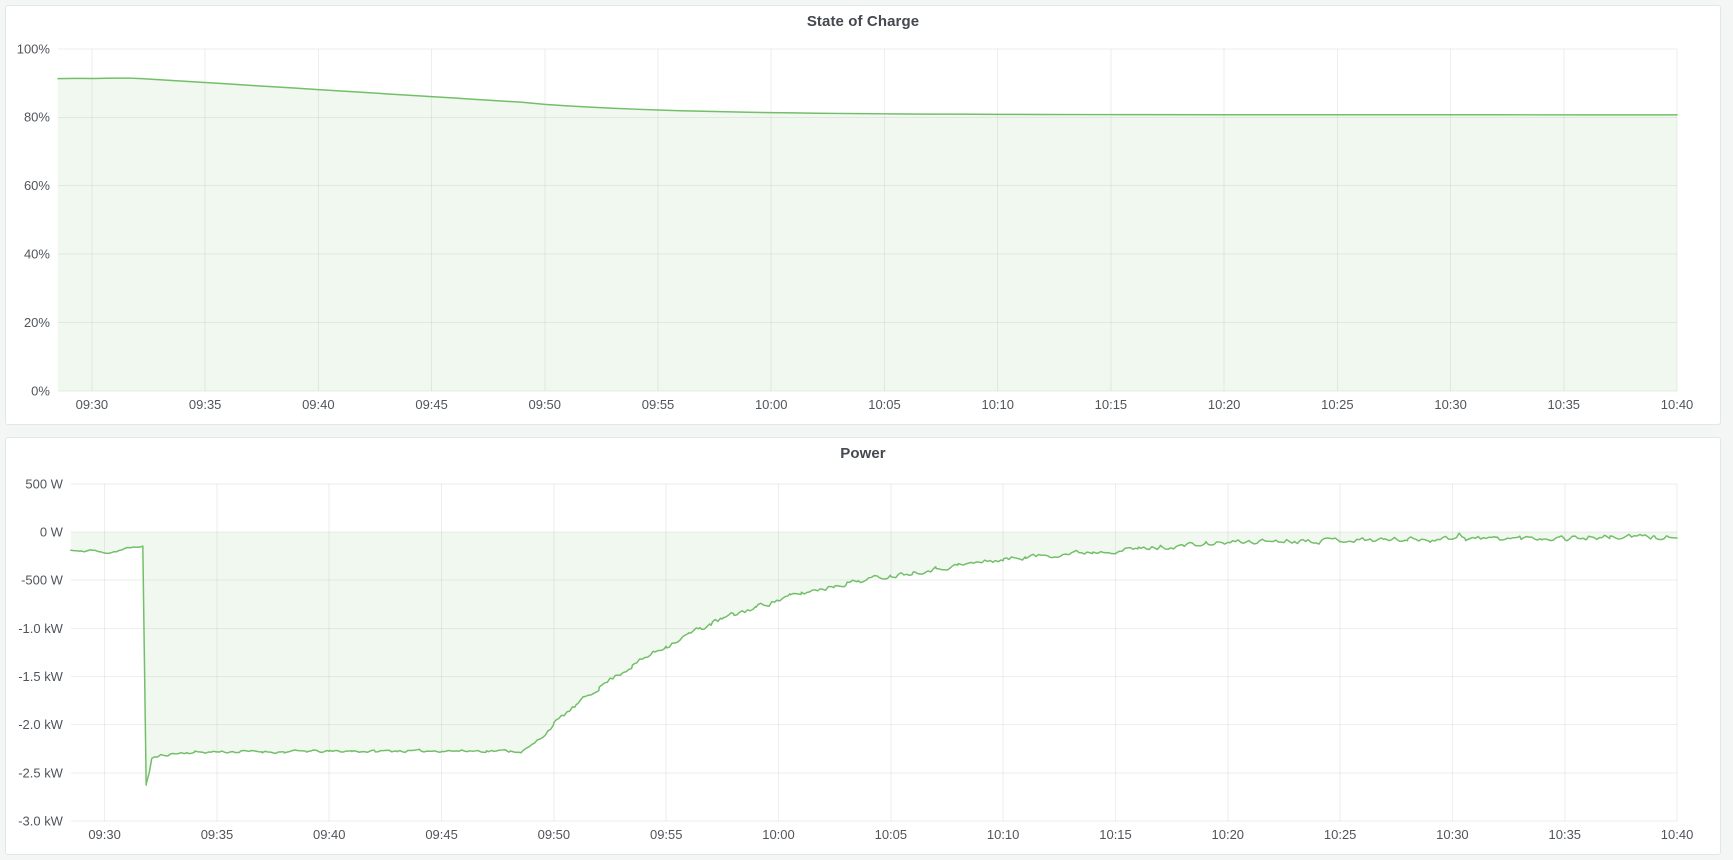  I want to click on y-axis-tick-label: 40%, so click(37, 254).